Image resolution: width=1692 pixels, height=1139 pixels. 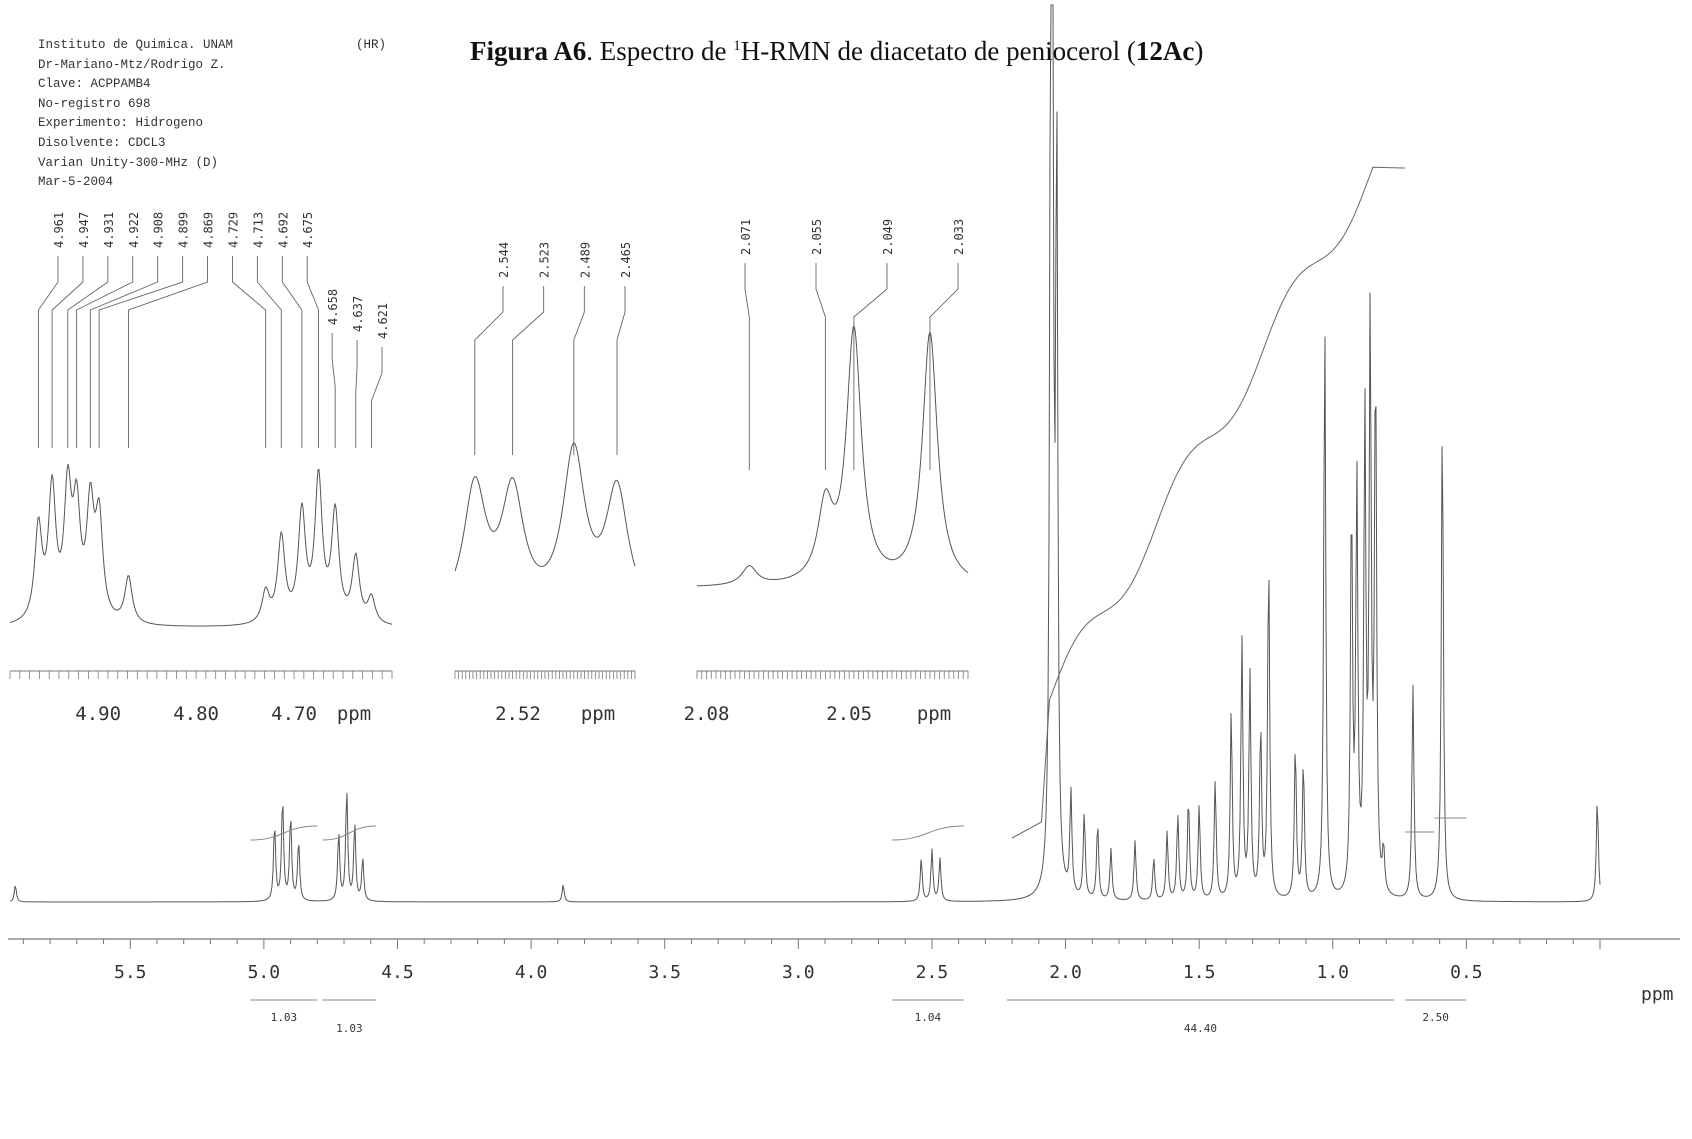 What do you see at coordinates (938, 51) in the screenshot?
I see `title-nucleus: H-RMN de diacetato de peniocerol (` at bounding box center [938, 51].